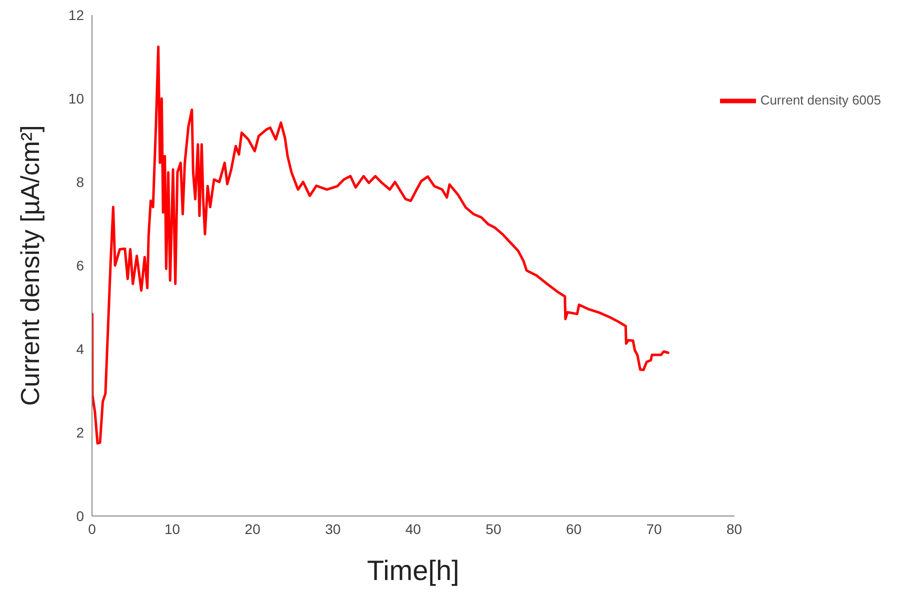  Describe the element at coordinates (413, 570) in the screenshot. I see `x-axis-title: Time[h]` at that location.